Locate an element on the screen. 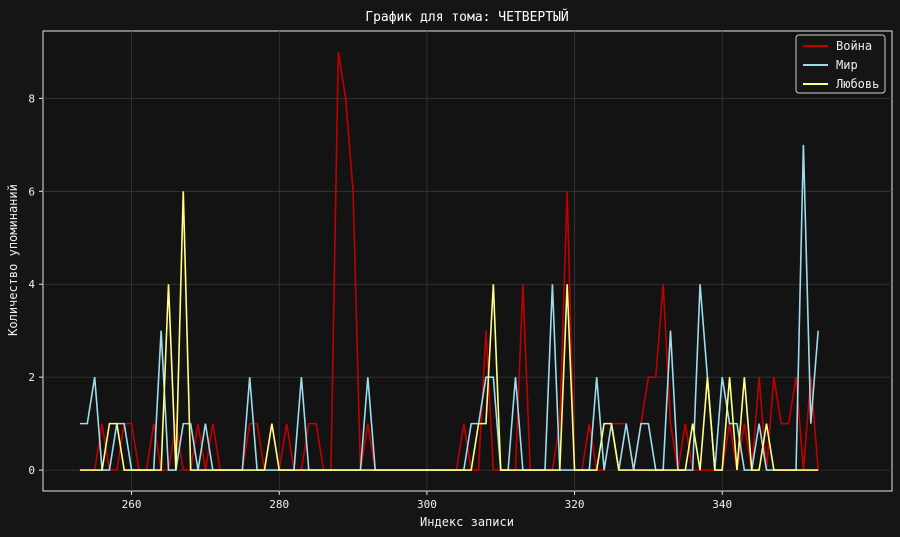 The width and height of the screenshot is (900, 537). x-tick-label: 320 is located at coordinates (575, 504).